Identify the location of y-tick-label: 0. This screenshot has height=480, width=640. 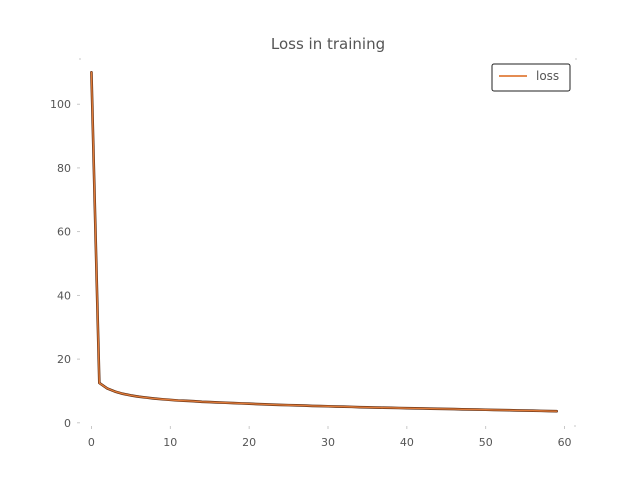
(67, 423).